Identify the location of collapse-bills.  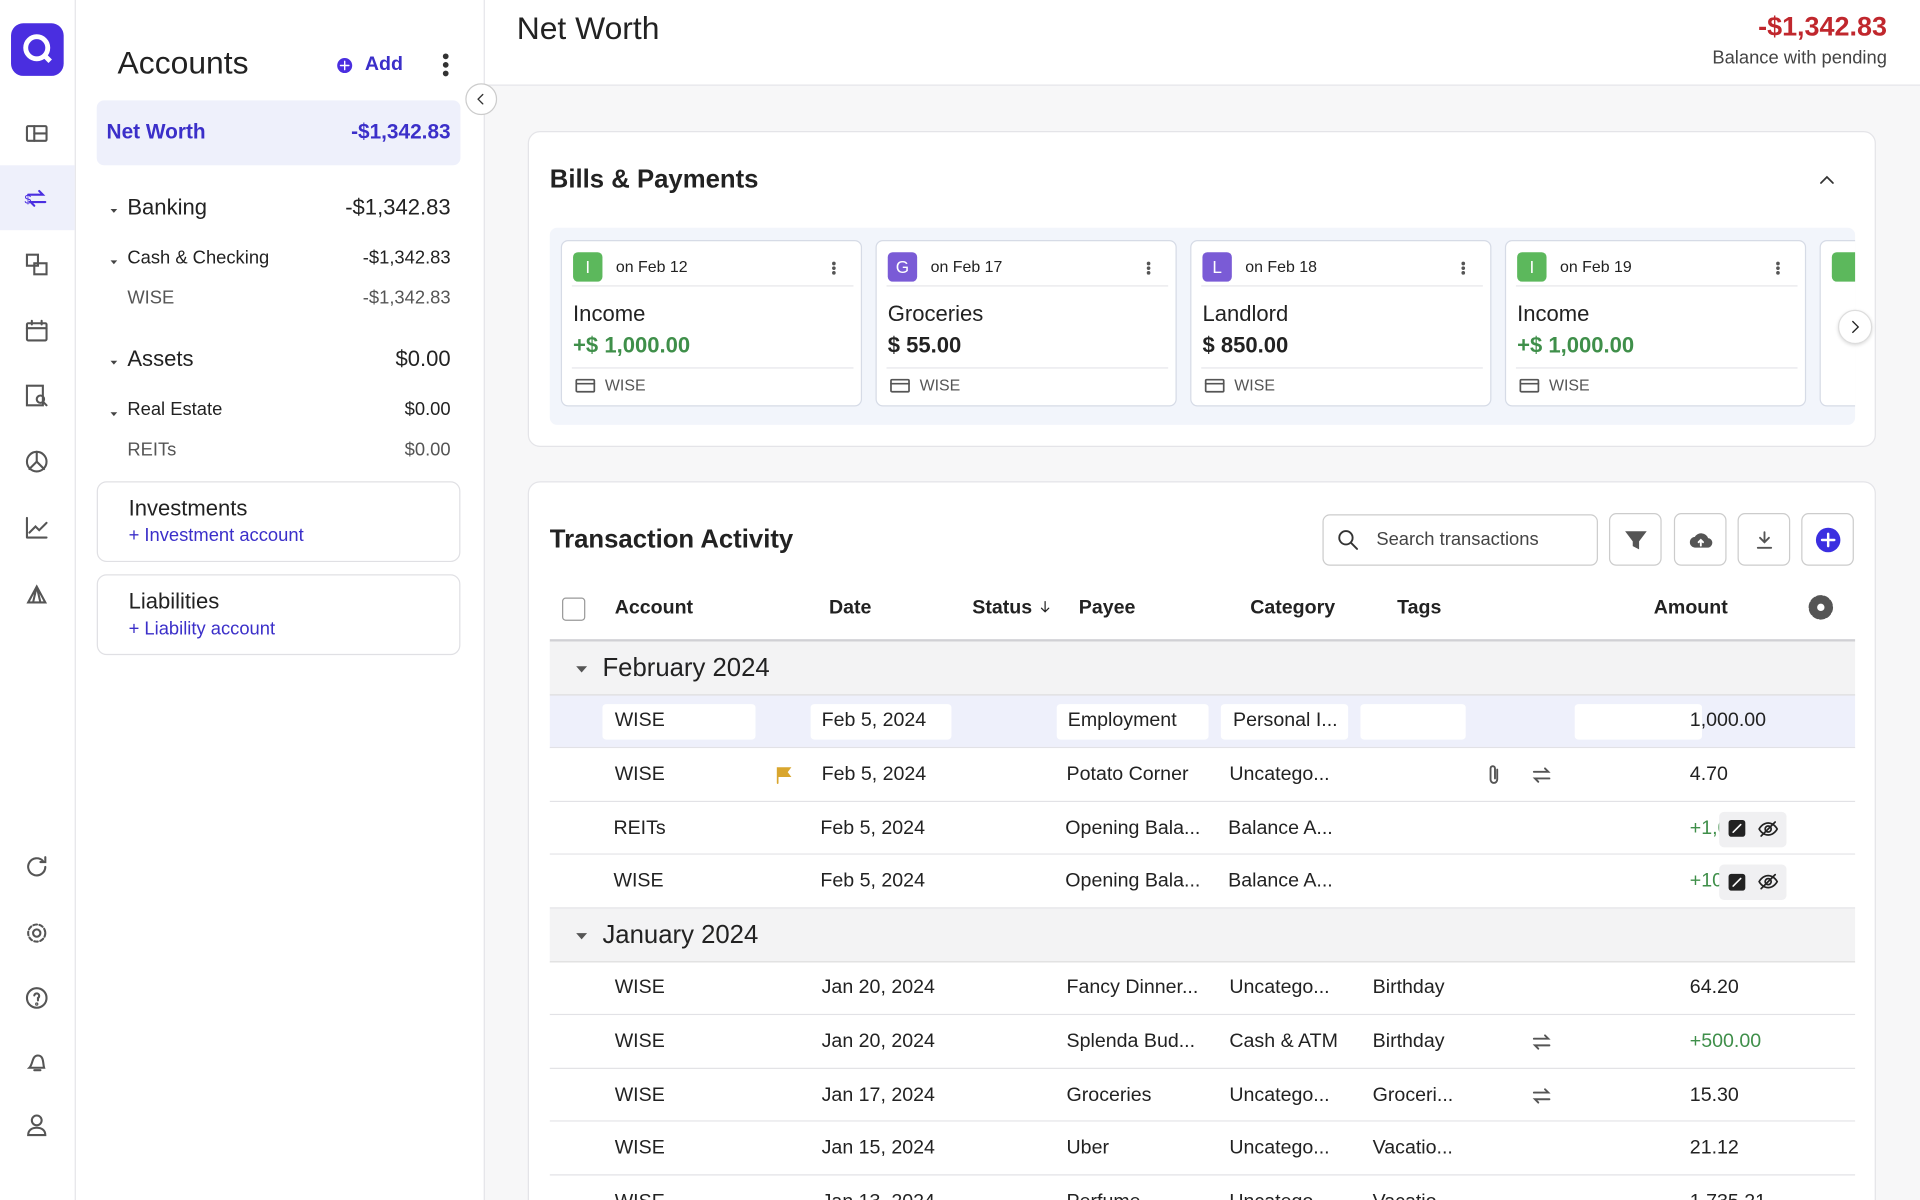
(1827, 180).